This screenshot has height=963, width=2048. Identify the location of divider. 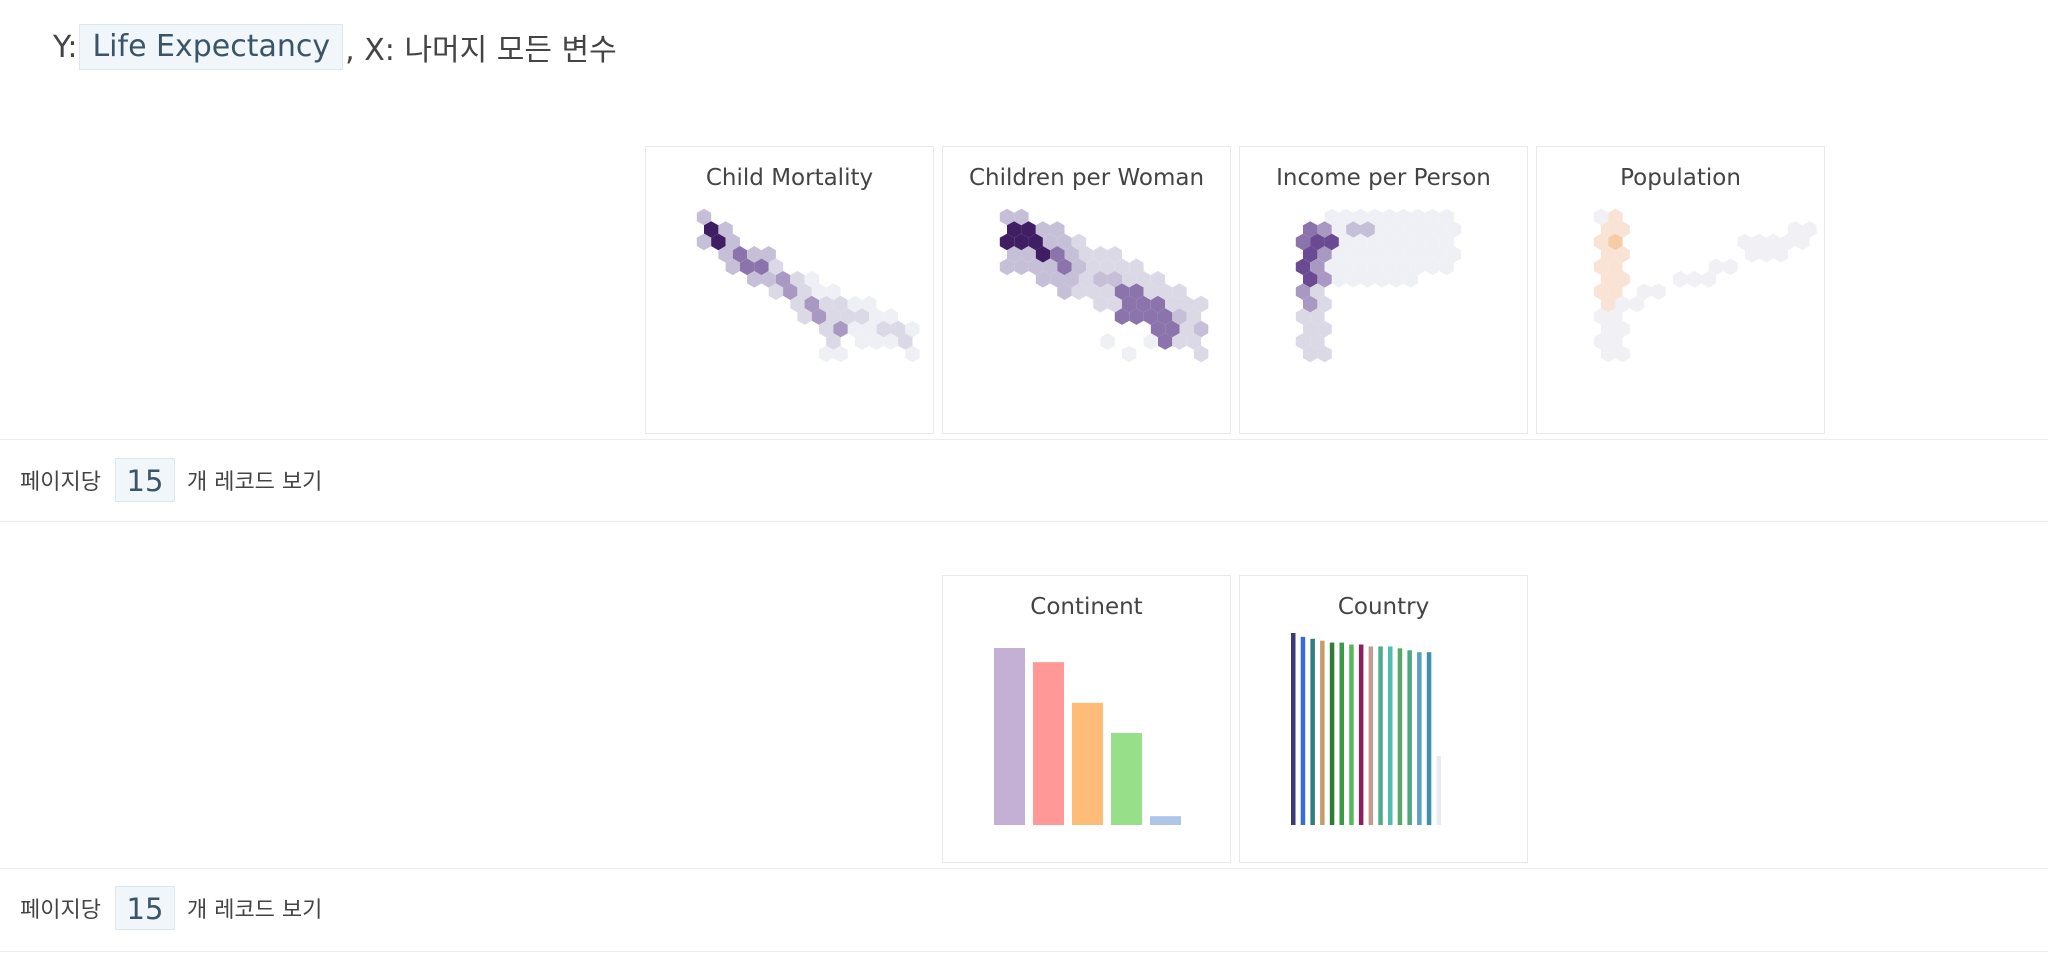
(1024, 868).